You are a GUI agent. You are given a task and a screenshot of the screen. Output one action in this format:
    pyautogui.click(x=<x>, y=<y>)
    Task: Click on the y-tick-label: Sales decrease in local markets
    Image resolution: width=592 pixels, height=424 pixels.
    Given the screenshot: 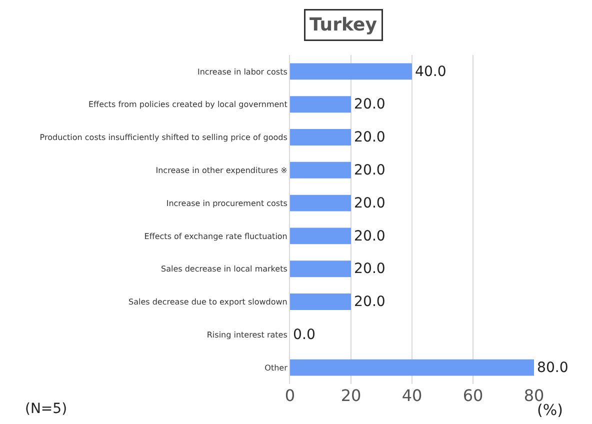 What is the action you would take?
    pyautogui.click(x=224, y=269)
    